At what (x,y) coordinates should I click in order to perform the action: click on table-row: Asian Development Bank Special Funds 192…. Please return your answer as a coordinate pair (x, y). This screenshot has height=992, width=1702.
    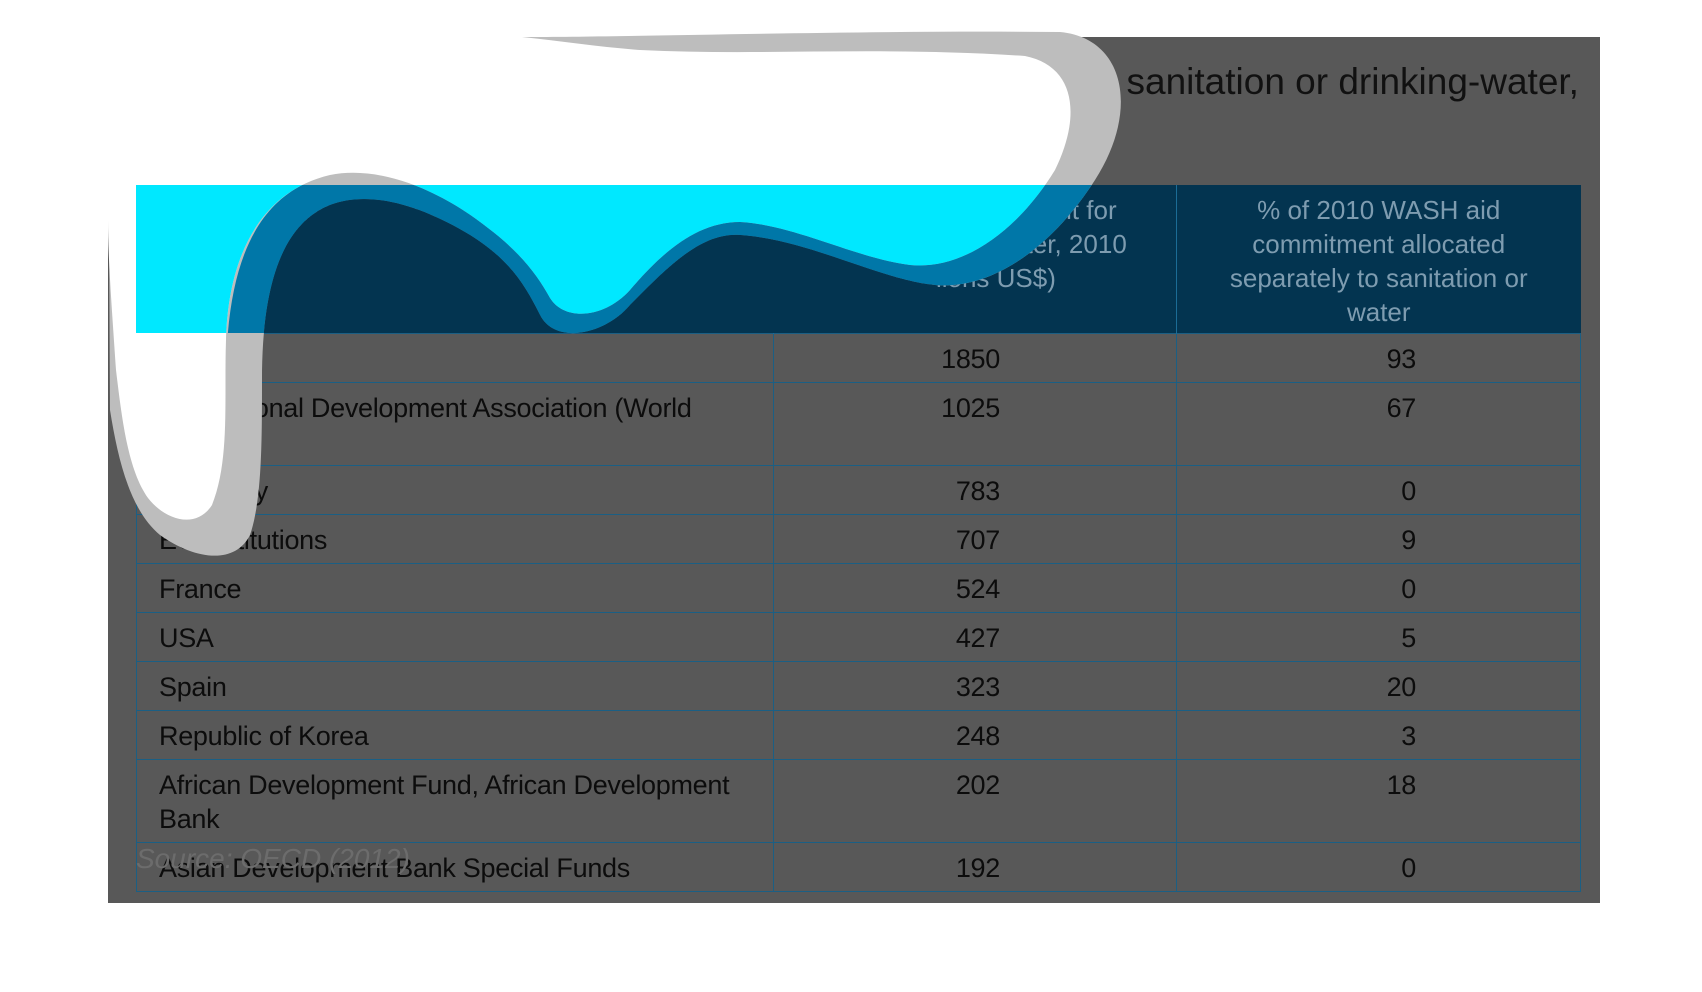
    Looking at the image, I should click on (858, 866).